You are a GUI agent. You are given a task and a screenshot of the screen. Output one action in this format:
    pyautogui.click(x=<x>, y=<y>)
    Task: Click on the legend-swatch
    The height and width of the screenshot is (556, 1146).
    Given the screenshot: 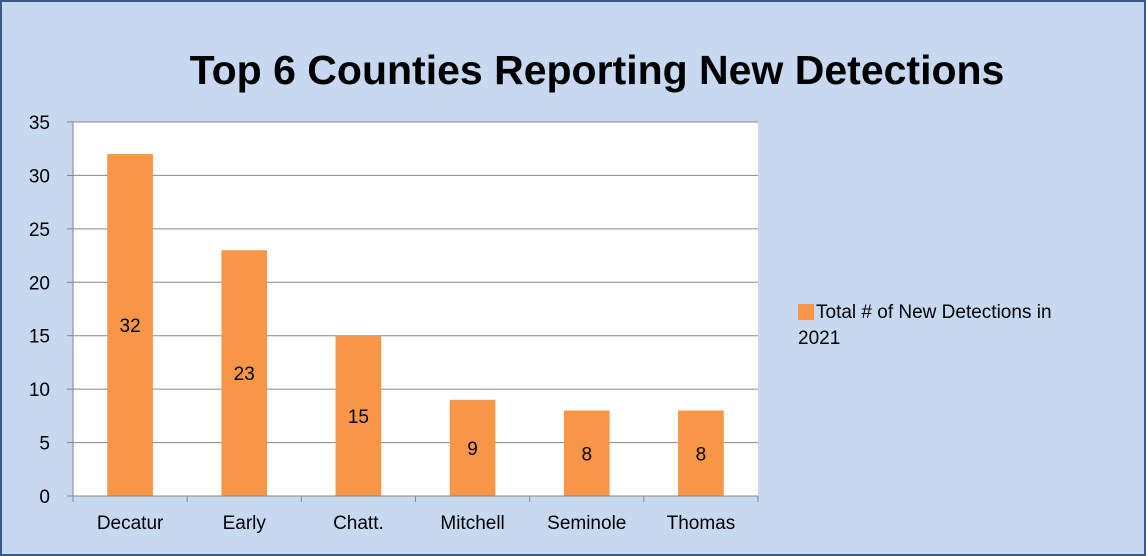 What is the action you would take?
    pyautogui.click(x=806, y=312)
    